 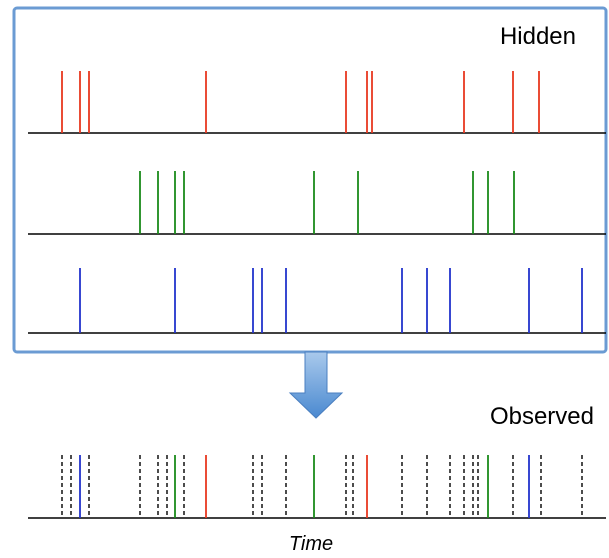 What do you see at coordinates (311, 544) in the screenshot?
I see `time-axis-label: Time` at bounding box center [311, 544].